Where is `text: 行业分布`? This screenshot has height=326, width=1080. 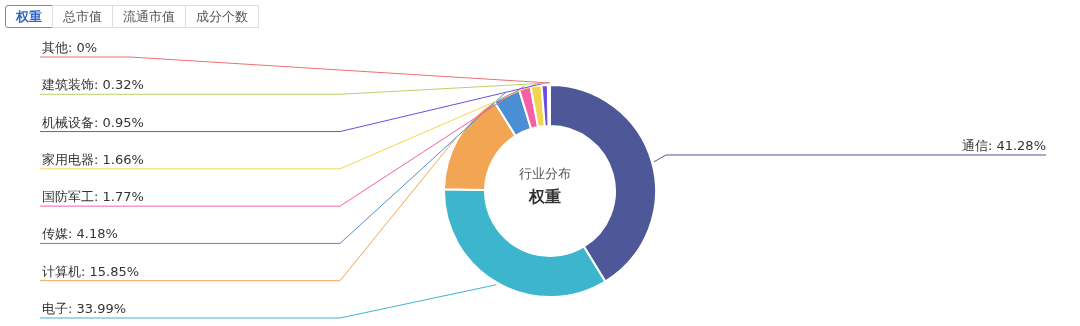
text: 行业分布 is located at coordinates (545, 173).